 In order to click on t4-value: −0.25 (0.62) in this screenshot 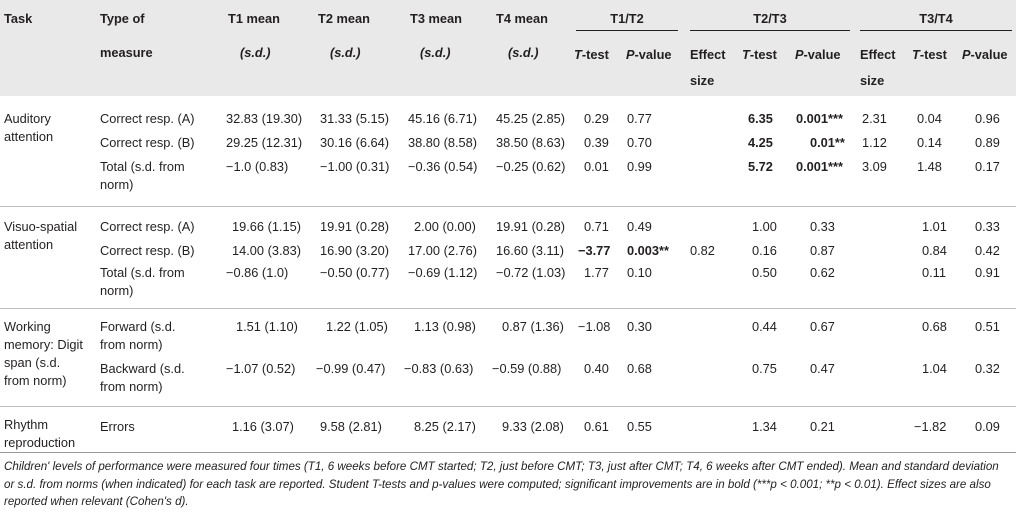, I will do `click(531, 166)`.